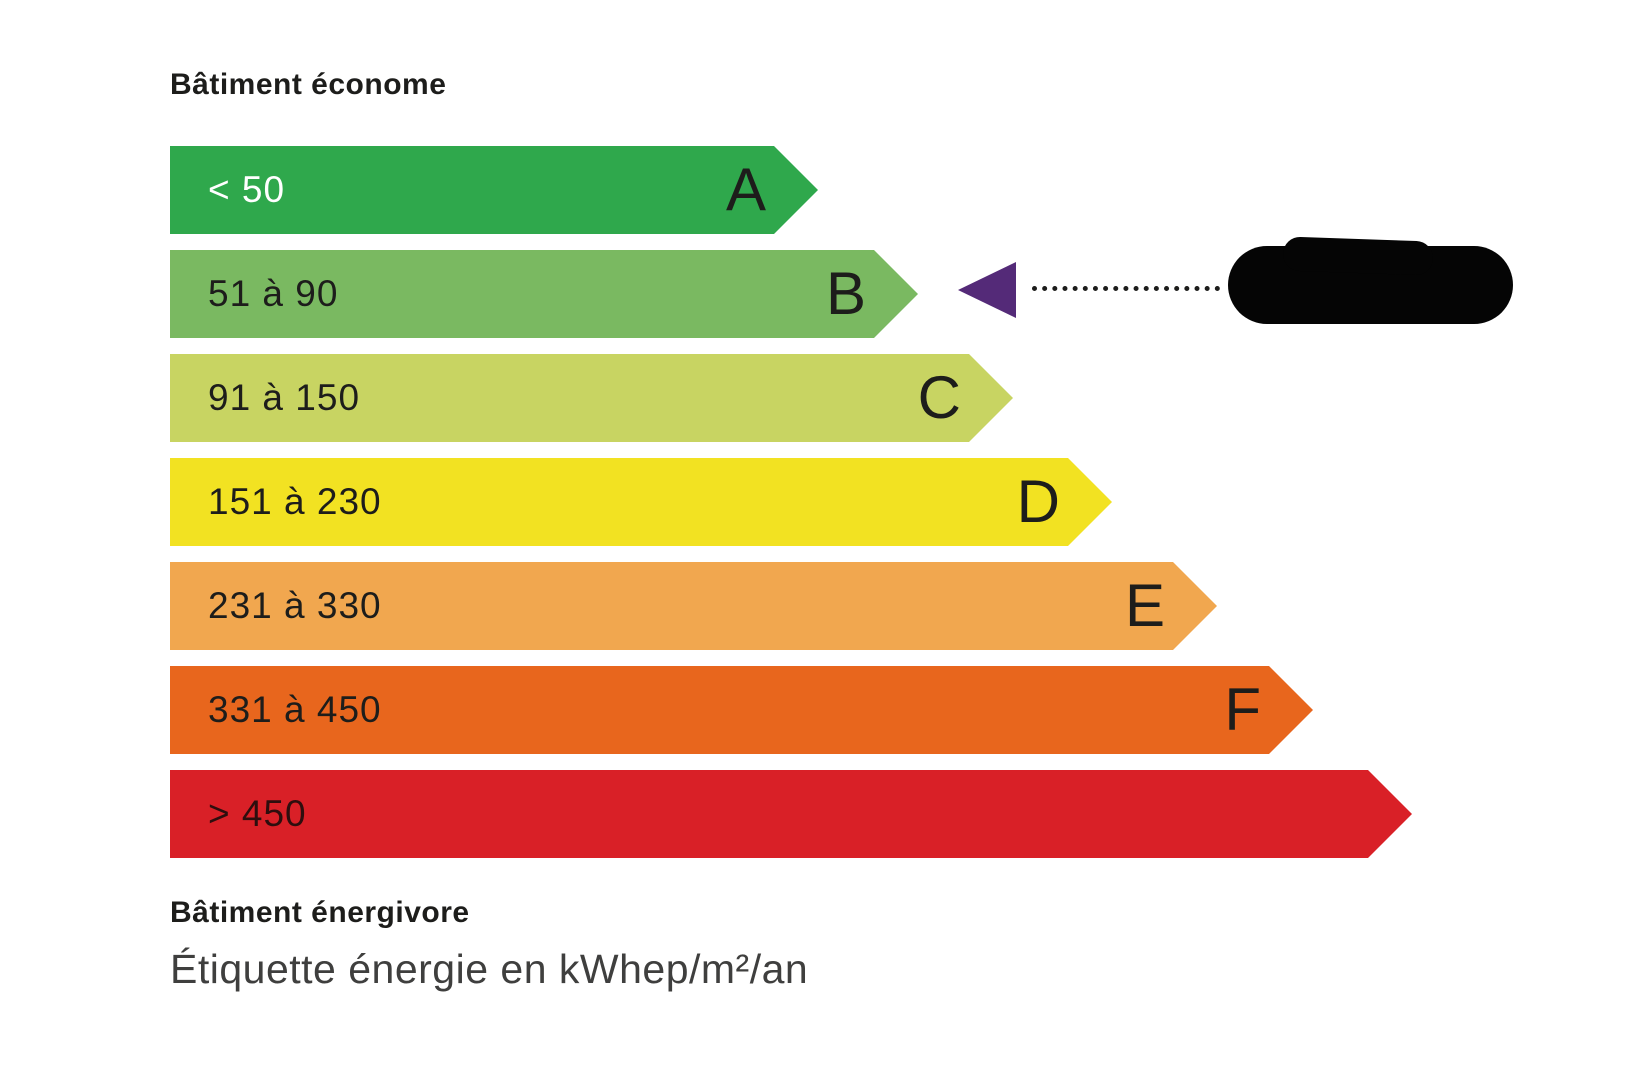  I want to click on energy-label-caption: Étiquette énergie en kWhep/m²/an, so click(489, 969).